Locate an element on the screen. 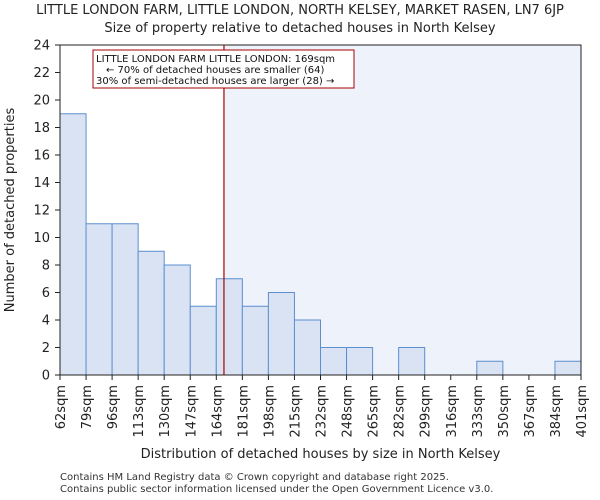 The image size is (600, 500). x-tick-label-62sqm: 62sqm is located at coordinates (61, 407).